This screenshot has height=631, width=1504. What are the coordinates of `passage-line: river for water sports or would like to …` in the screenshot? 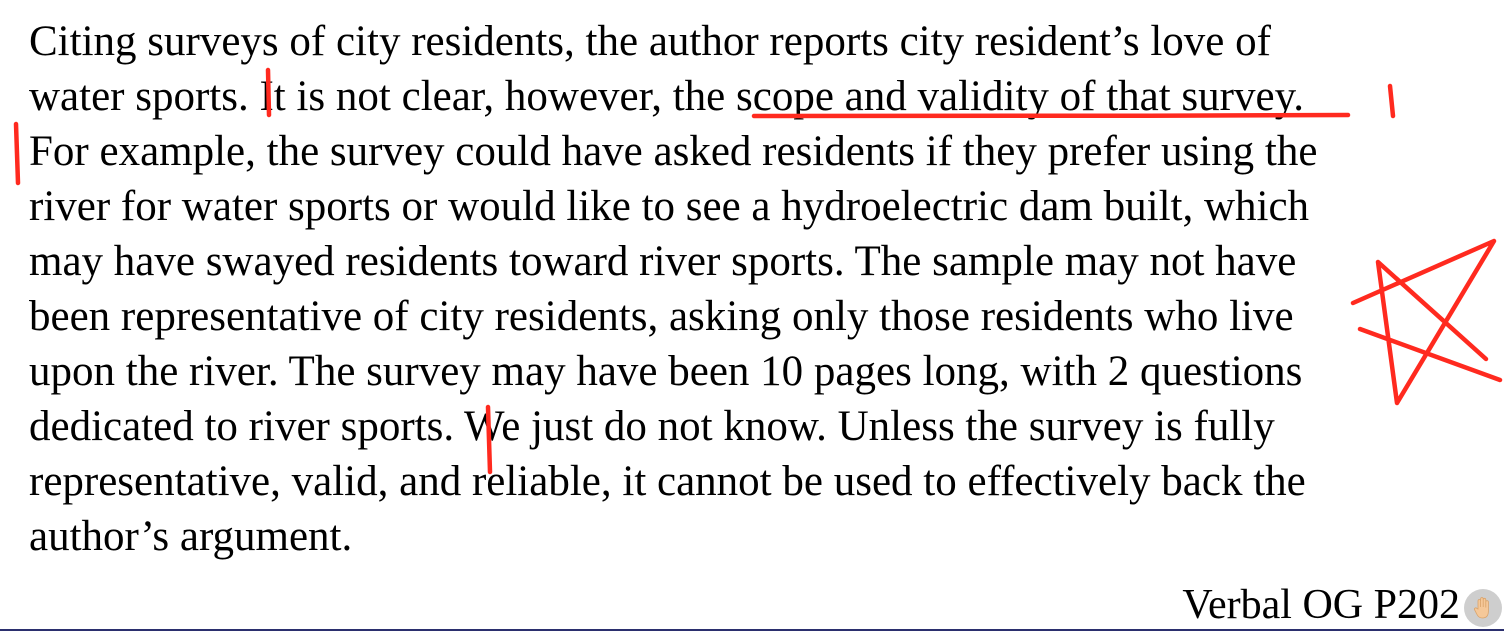 It's located at (669, 206).